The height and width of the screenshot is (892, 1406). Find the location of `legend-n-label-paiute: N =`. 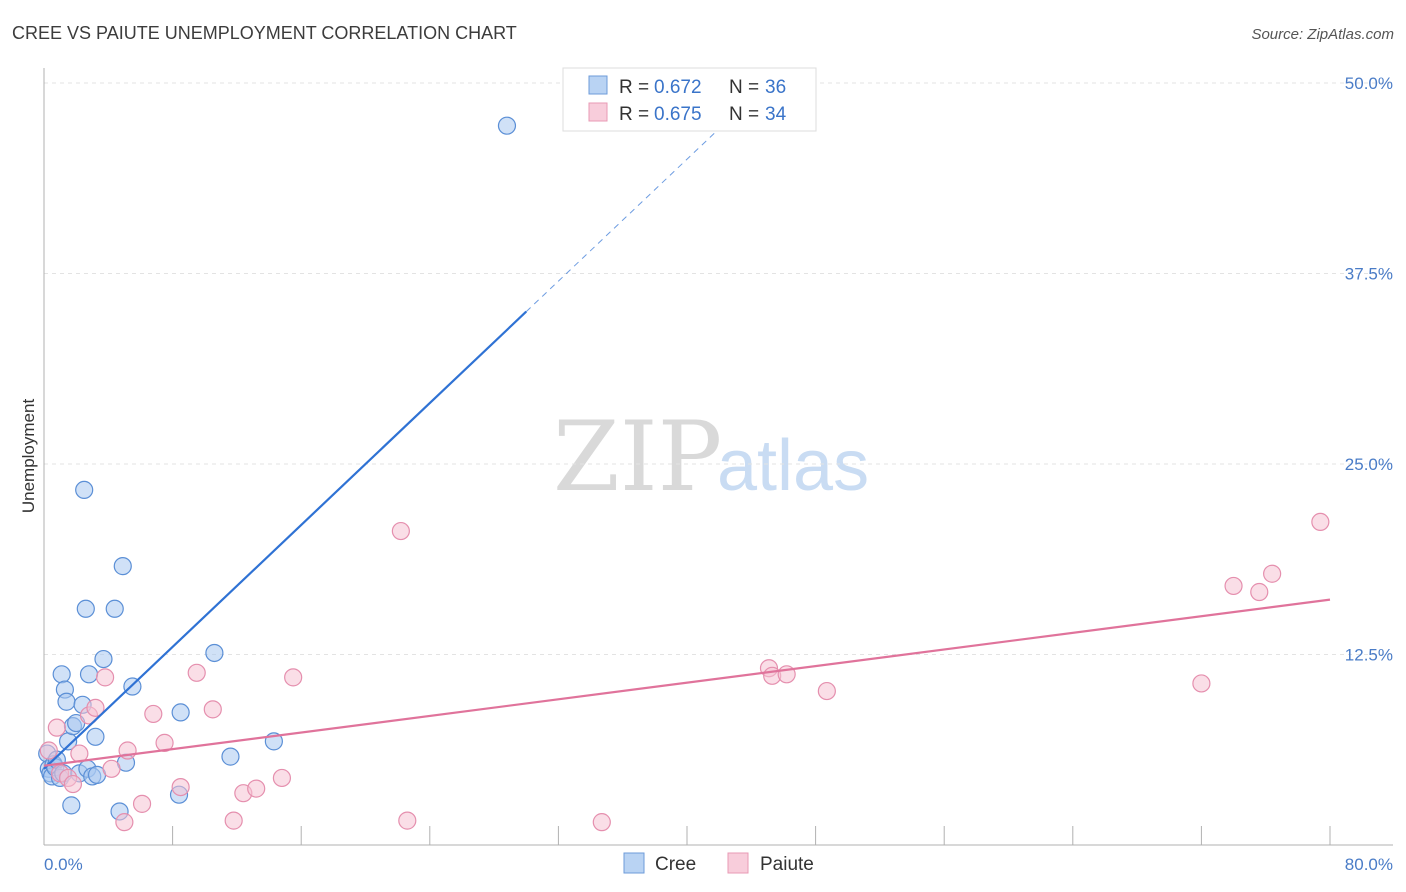

legend-n-label-paiute: N = is located at coordinates (744, 114).